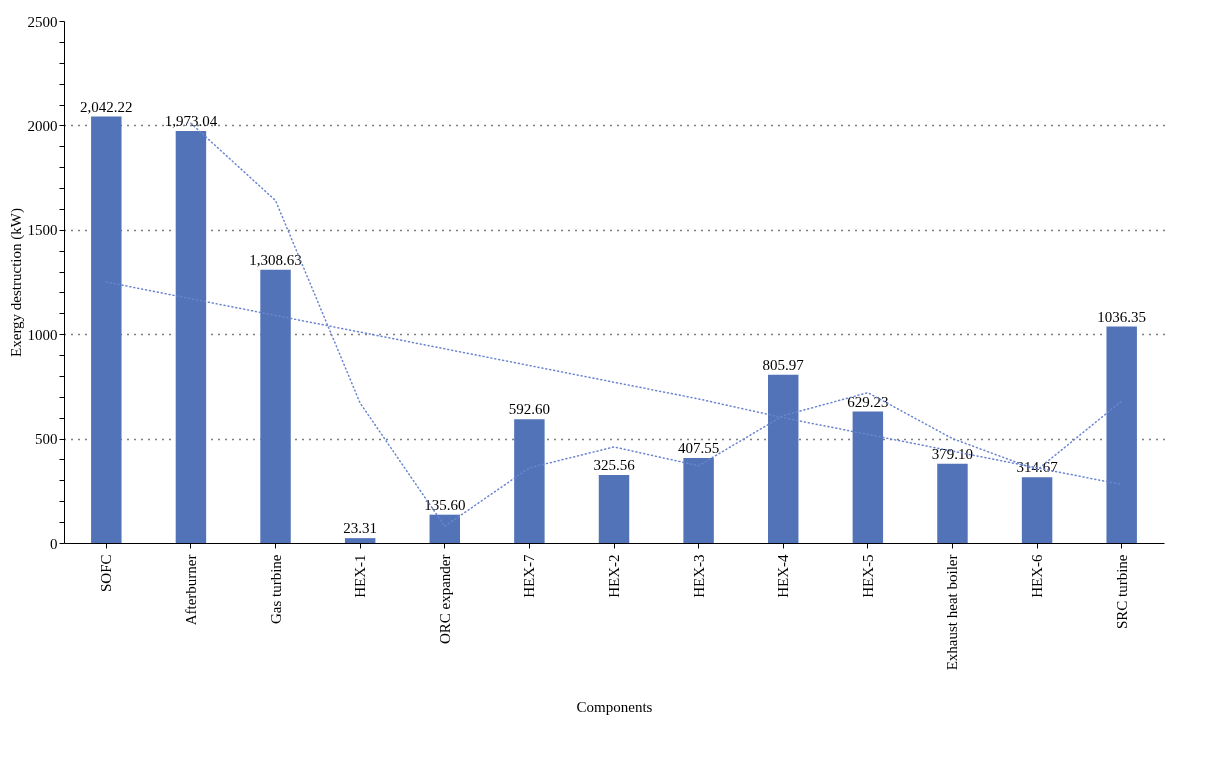 The width and height of the screenshot is (1222, 769). I want to click on y-tick-label: 0, so click(54, 543).